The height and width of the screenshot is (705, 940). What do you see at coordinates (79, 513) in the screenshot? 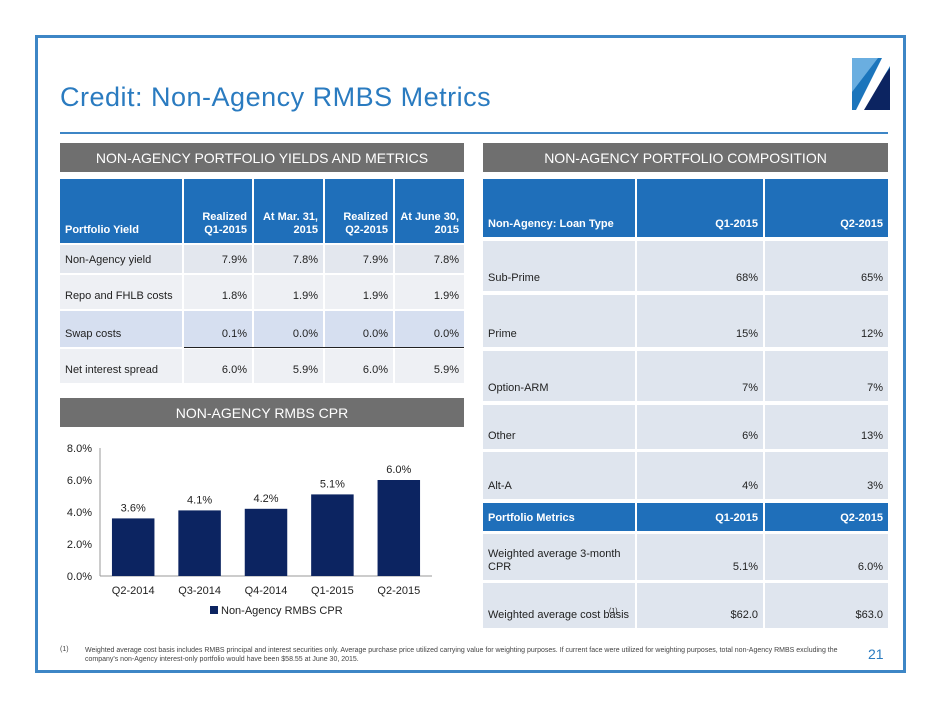
I see `y-tick-label: 4.0%` at bounding box center [79, 513].